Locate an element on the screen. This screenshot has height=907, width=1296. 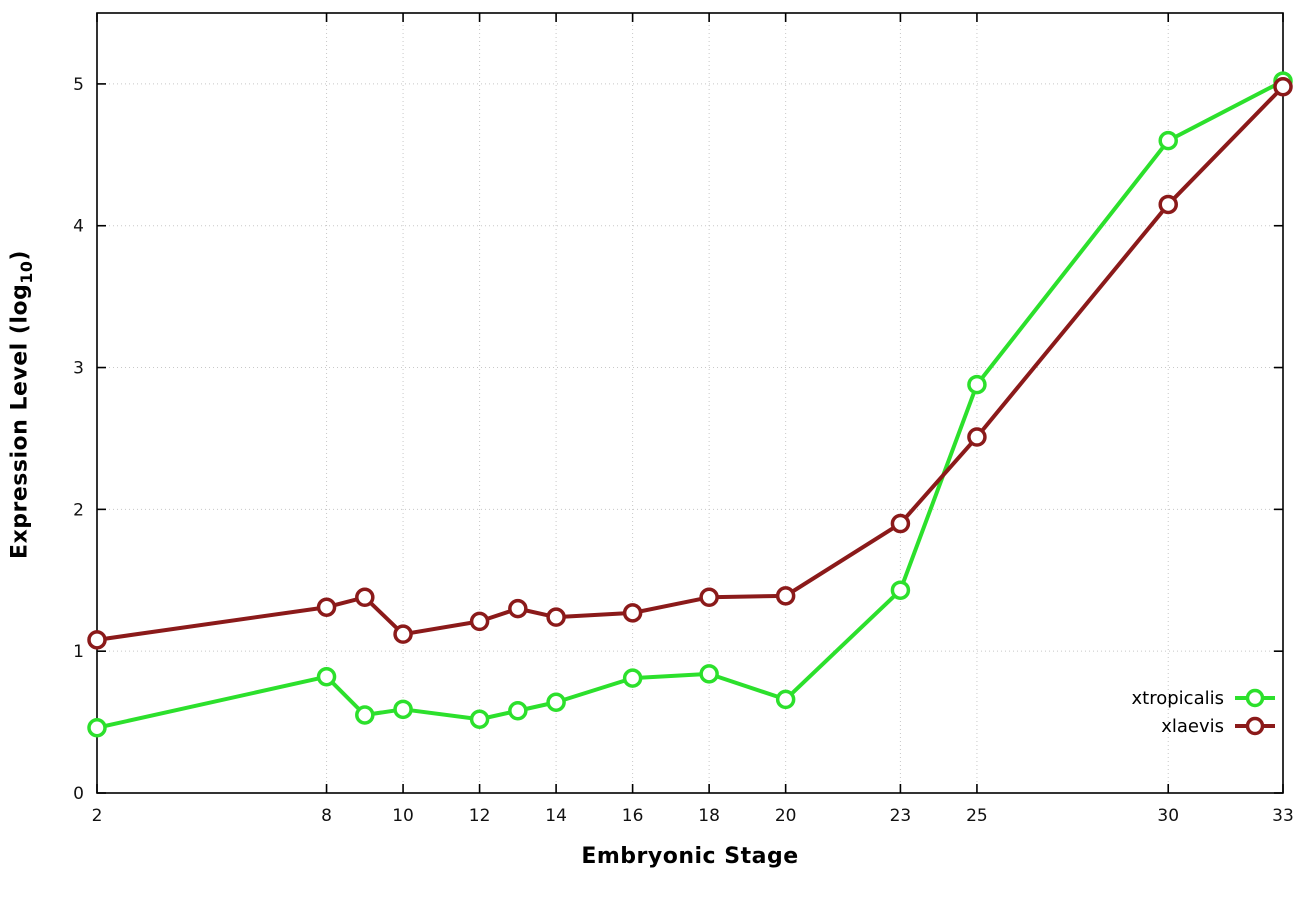
y-tick-label: 2 is located at coordinates (78, 510).